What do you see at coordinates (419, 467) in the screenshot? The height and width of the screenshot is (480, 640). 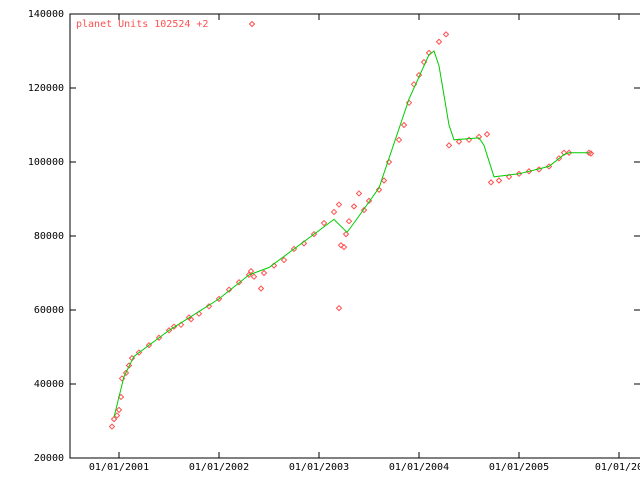 I see `x-tick-label: 01/01/2004` at bounding box center [419, 467].